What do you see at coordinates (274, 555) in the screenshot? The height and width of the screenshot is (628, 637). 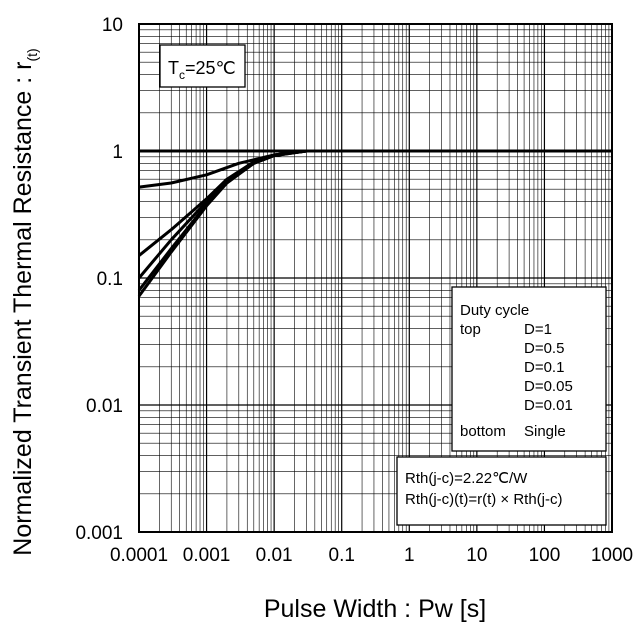 I see `x-tick-label: 0.01` at bounding box center [274, 555].